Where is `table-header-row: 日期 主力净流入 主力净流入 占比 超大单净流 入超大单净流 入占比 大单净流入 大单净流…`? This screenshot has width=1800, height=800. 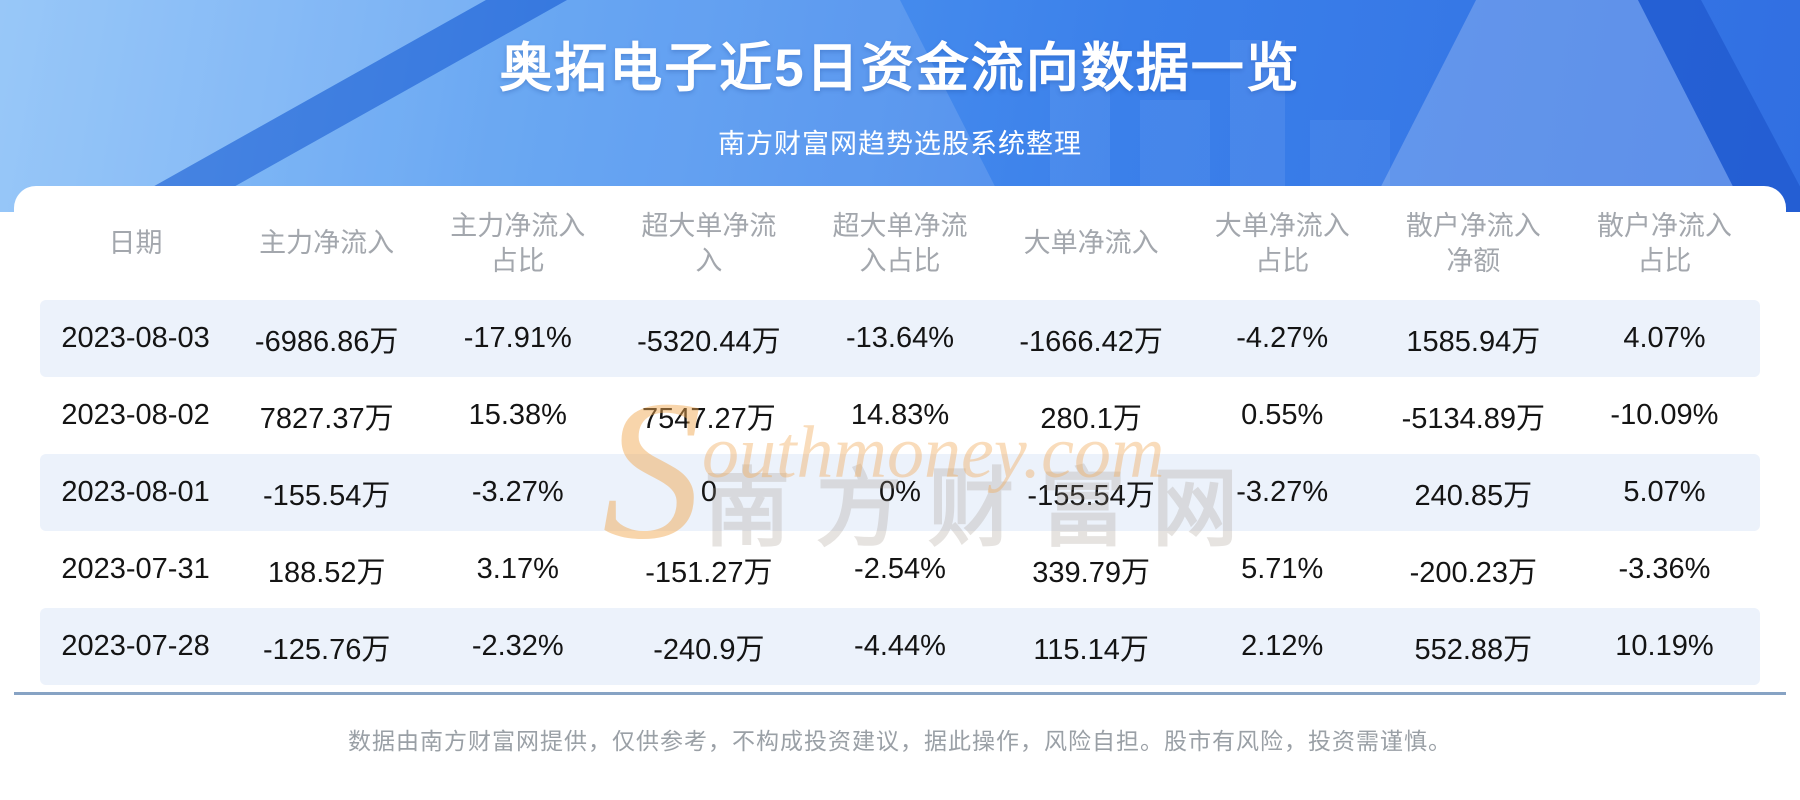 table-header-row: 日期 主力净流入 主力净流入 占比 超大单净流 入超大单净流 入占比 大单净流入 大单净流… is located at coordinates (900, 243).